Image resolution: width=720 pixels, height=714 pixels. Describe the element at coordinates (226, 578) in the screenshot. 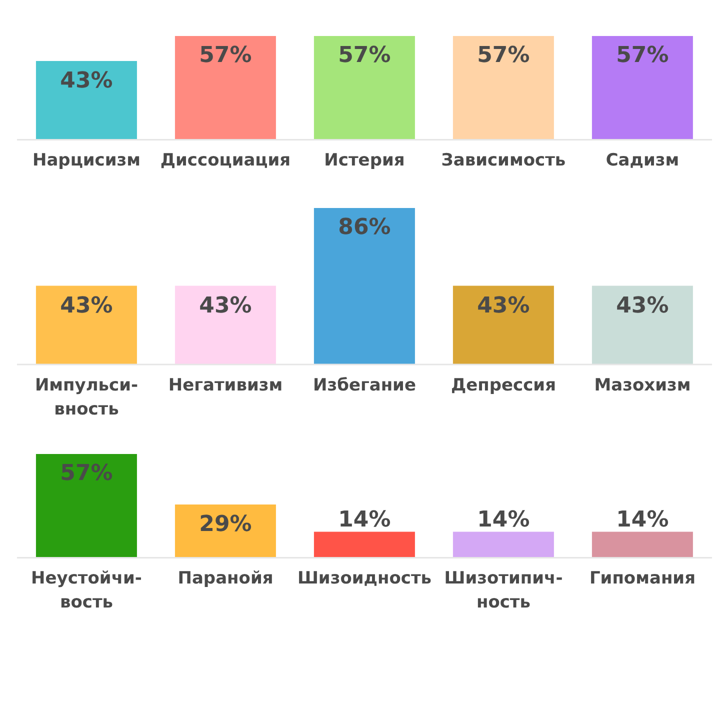

I see `x-tick-label: Паранойя` at that location.